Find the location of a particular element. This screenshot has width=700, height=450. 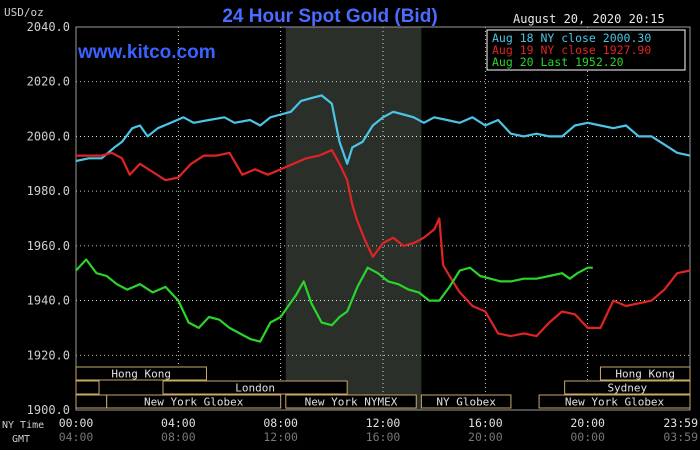

watermark: www.kitco.com is located at coordinates (146, 52).